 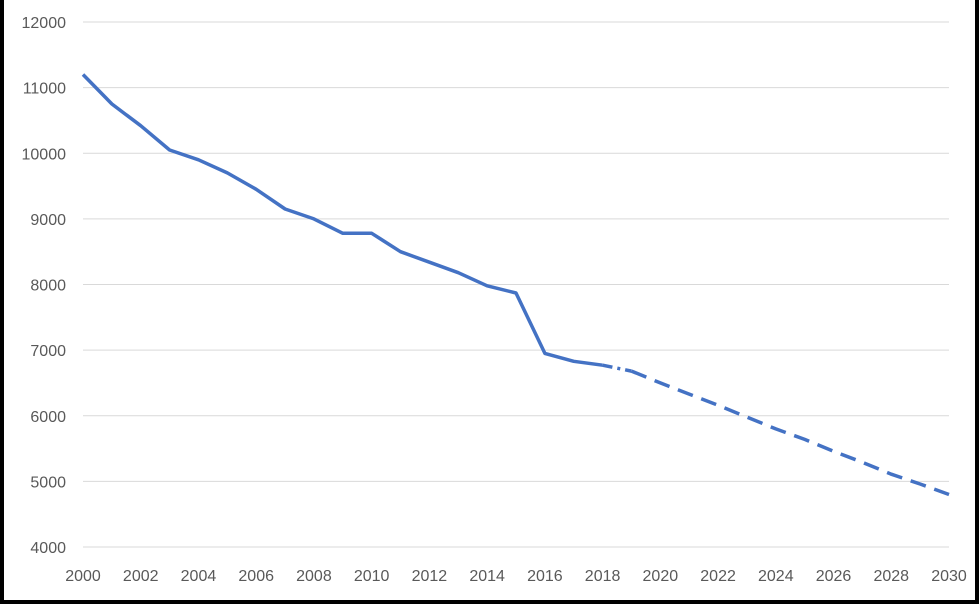 I want to click on x-tick-label: 2006, so click(x=256, y=576).